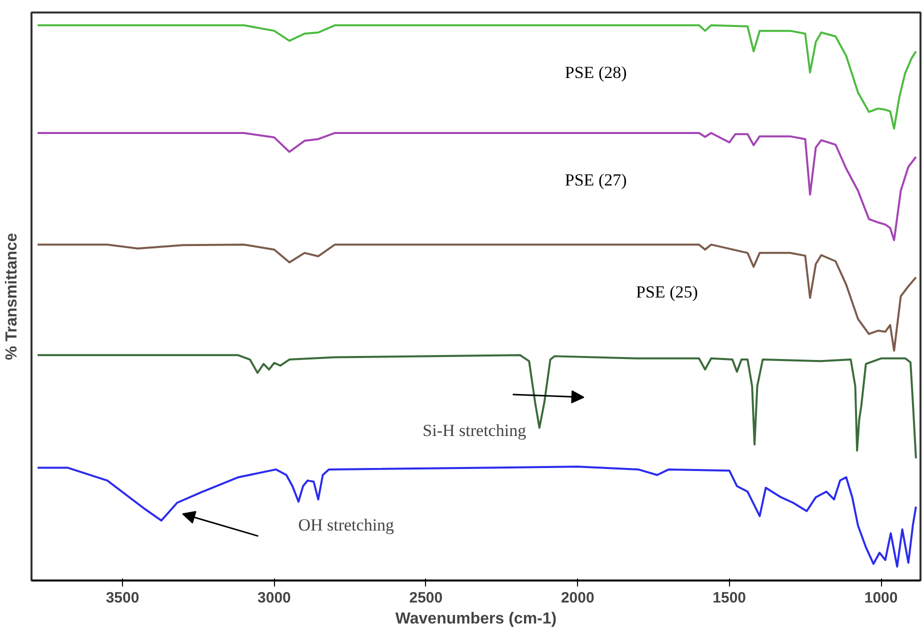 The image size is (924, 630). What do you see at coordinates (123, 598) in the screenshot?
I see `x-tick-label: 3500` at bounding box center [123, 598].